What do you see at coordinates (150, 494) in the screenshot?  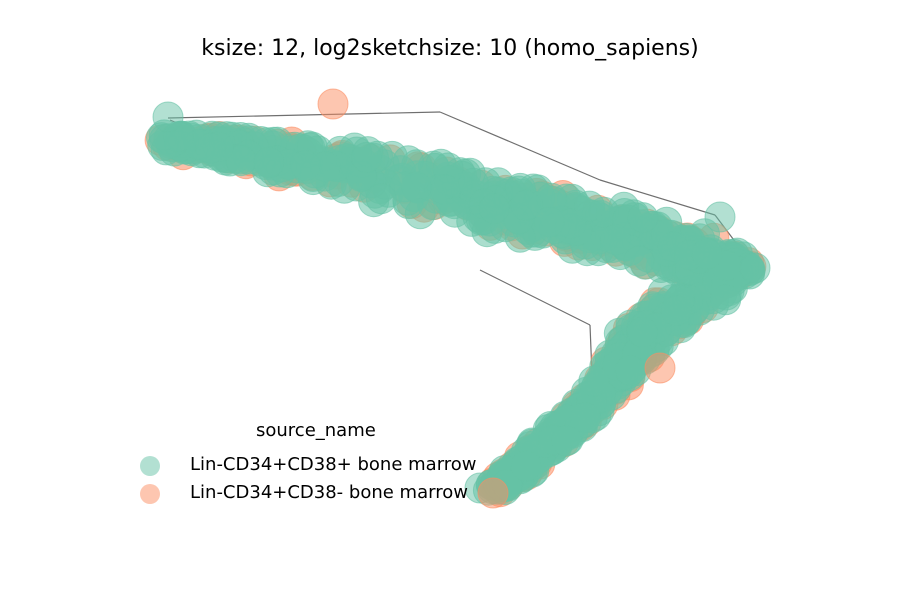 I see `legend-marker-cd38-negative` at bounding box center [150, 494].